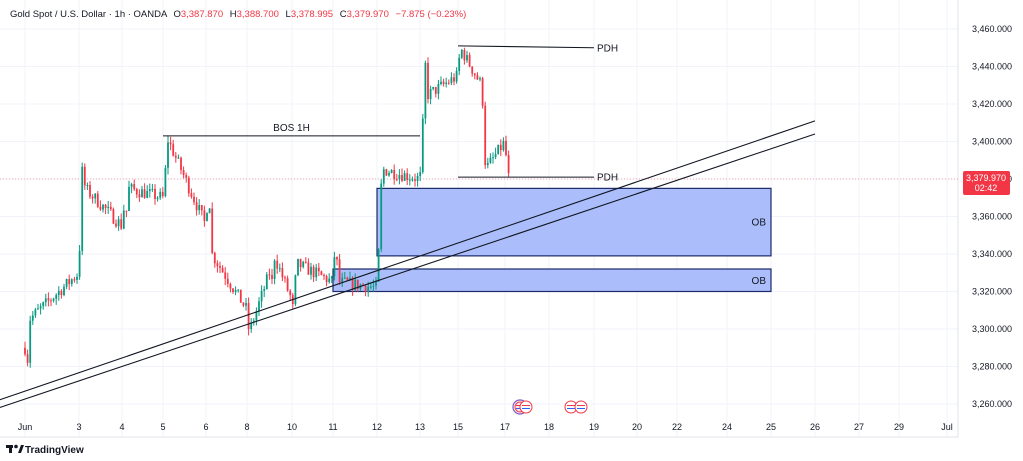  Describe the element at coordinates (859, 427) in the screenshot. I see `x-tick-label: 27` at that location.